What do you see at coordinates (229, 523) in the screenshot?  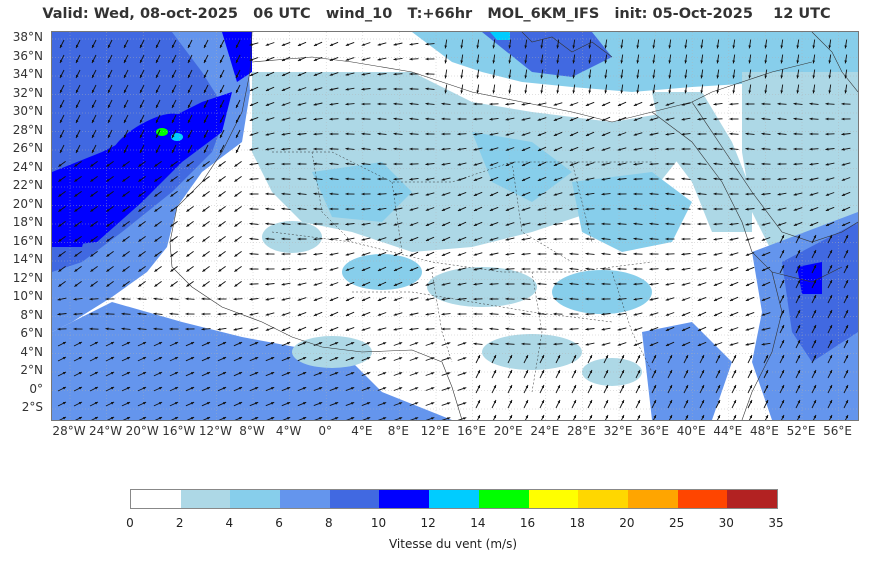 I see `colorbar-tick-label: 4` at bounding box center [229, 523].